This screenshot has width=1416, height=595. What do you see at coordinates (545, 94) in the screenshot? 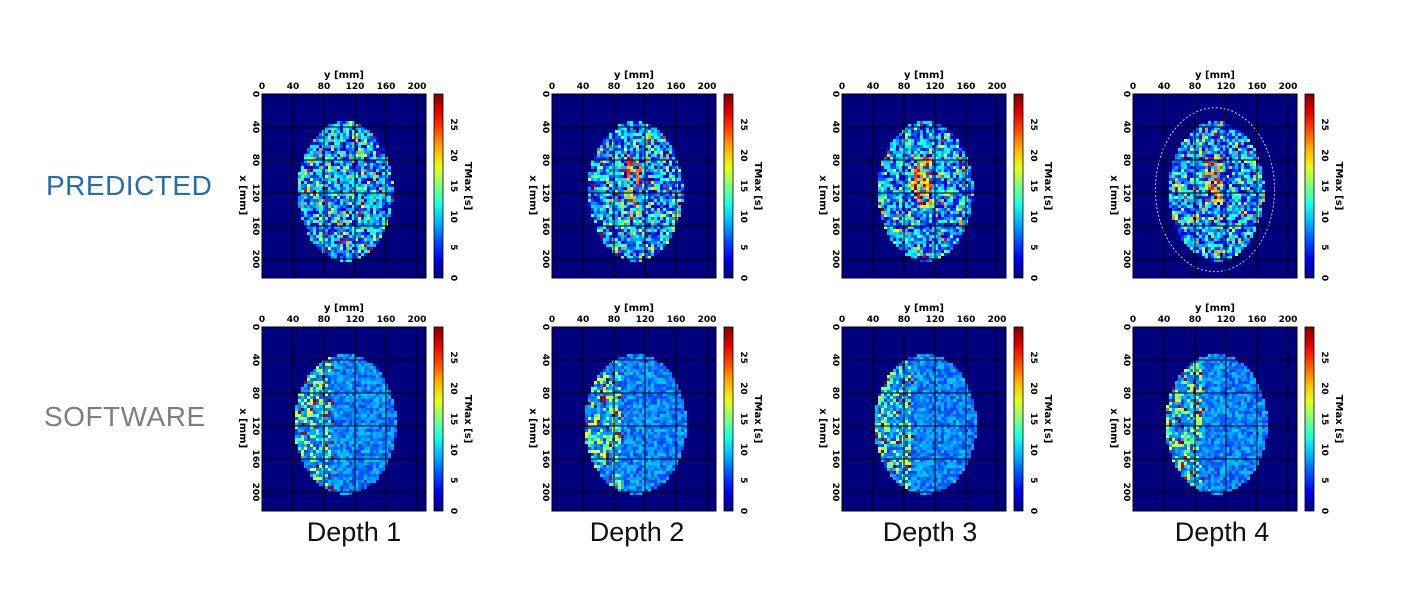
I see `y-tick-label: 0` at bounding box center [545, 94].